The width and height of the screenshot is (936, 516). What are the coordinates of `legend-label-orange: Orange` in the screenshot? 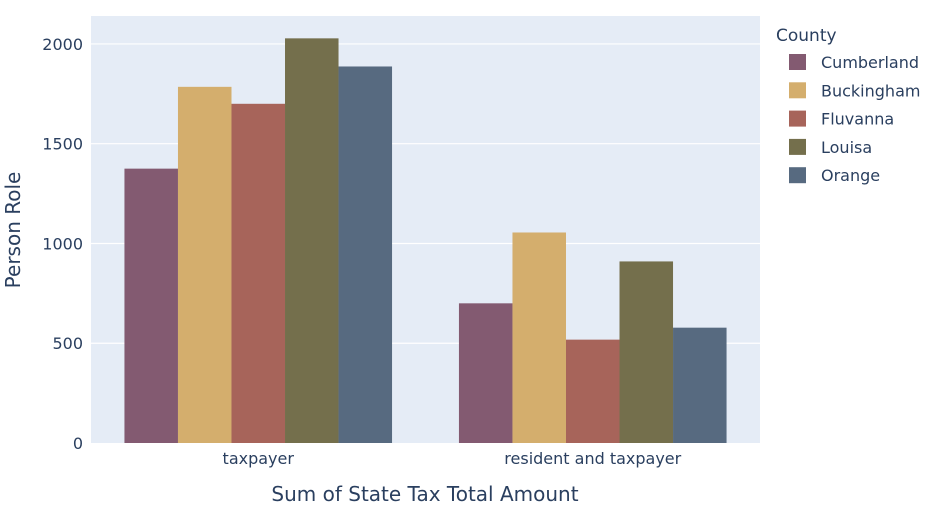 It's located at (850, 175).